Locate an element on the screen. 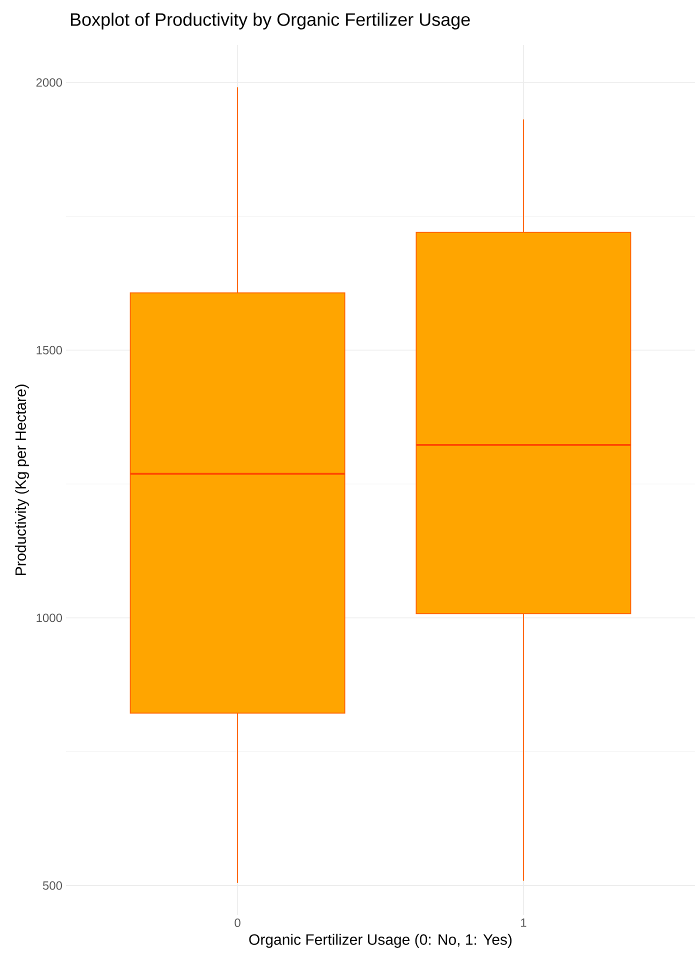 This screenshot has height=972, width=695. chart-title: Boxplot of Productivity by Organic Fertilizer Usage is located at coordinates (270, 21).